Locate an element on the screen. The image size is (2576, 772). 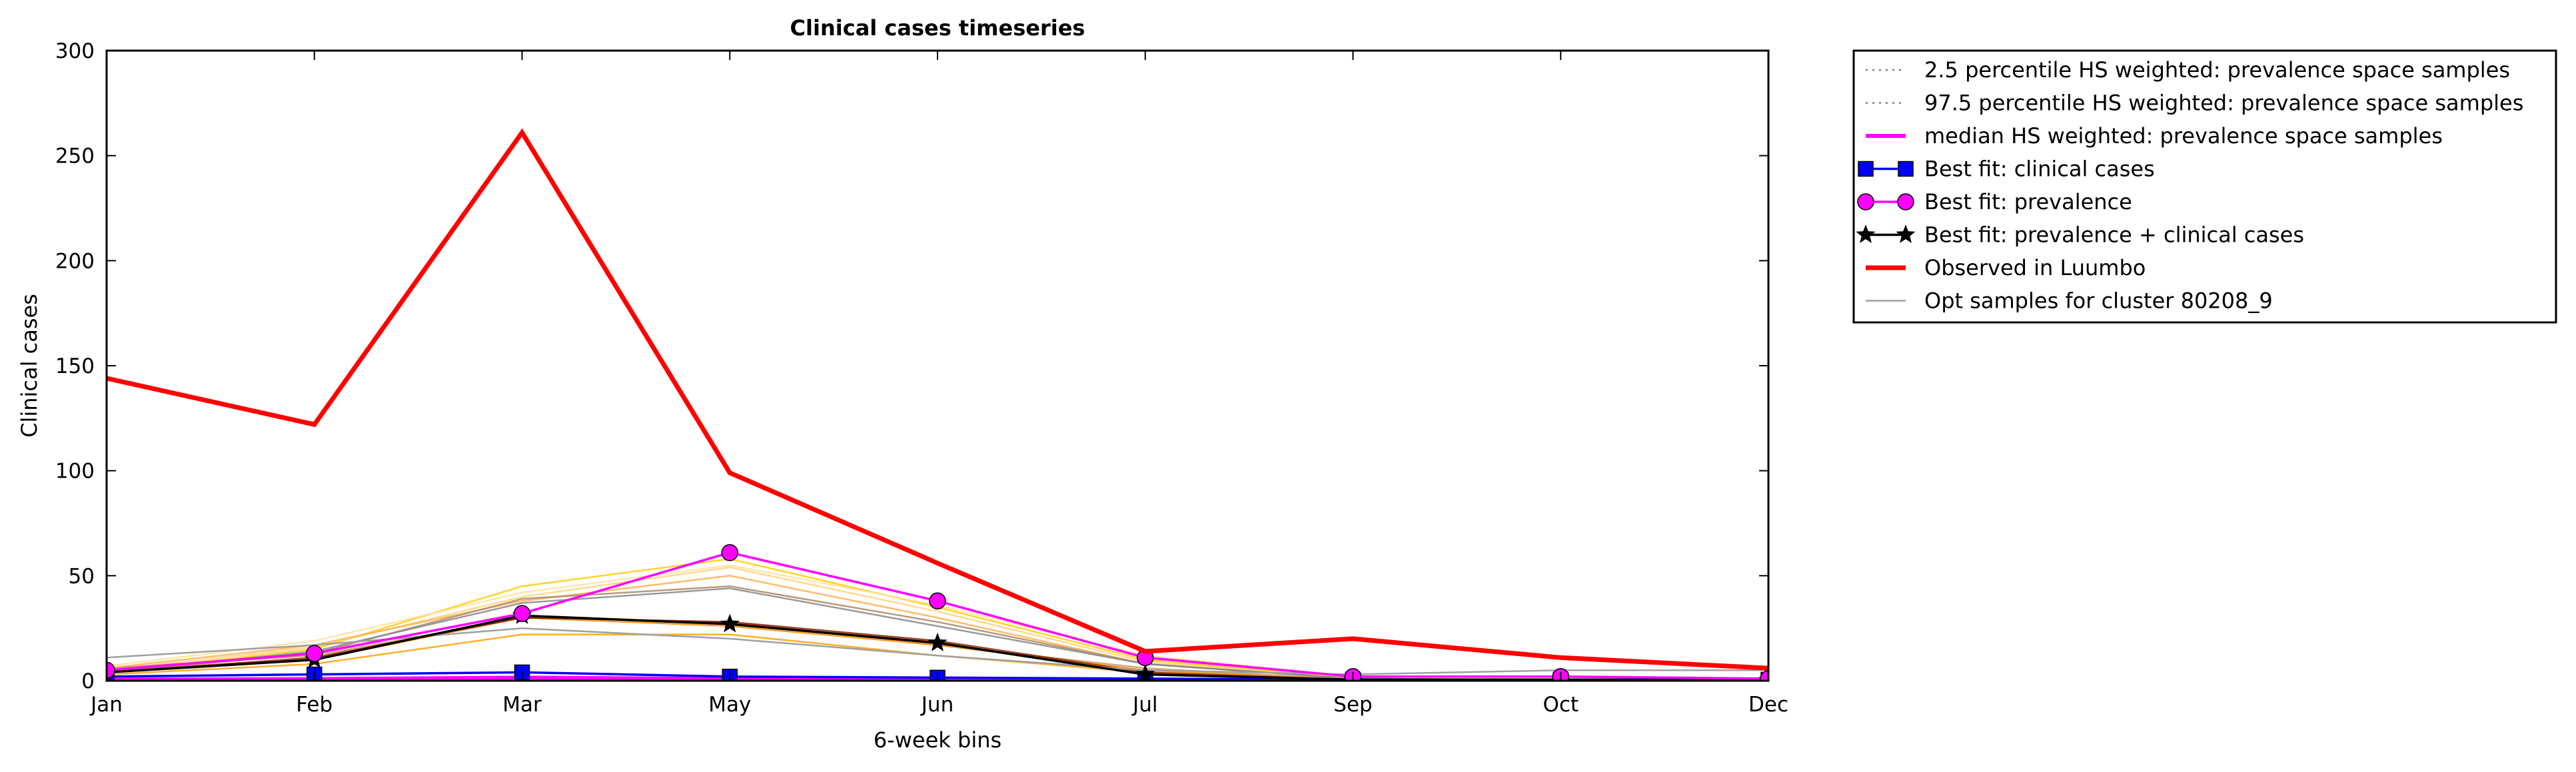
y-tick-label: 100 is located at coordinates (75, 472).